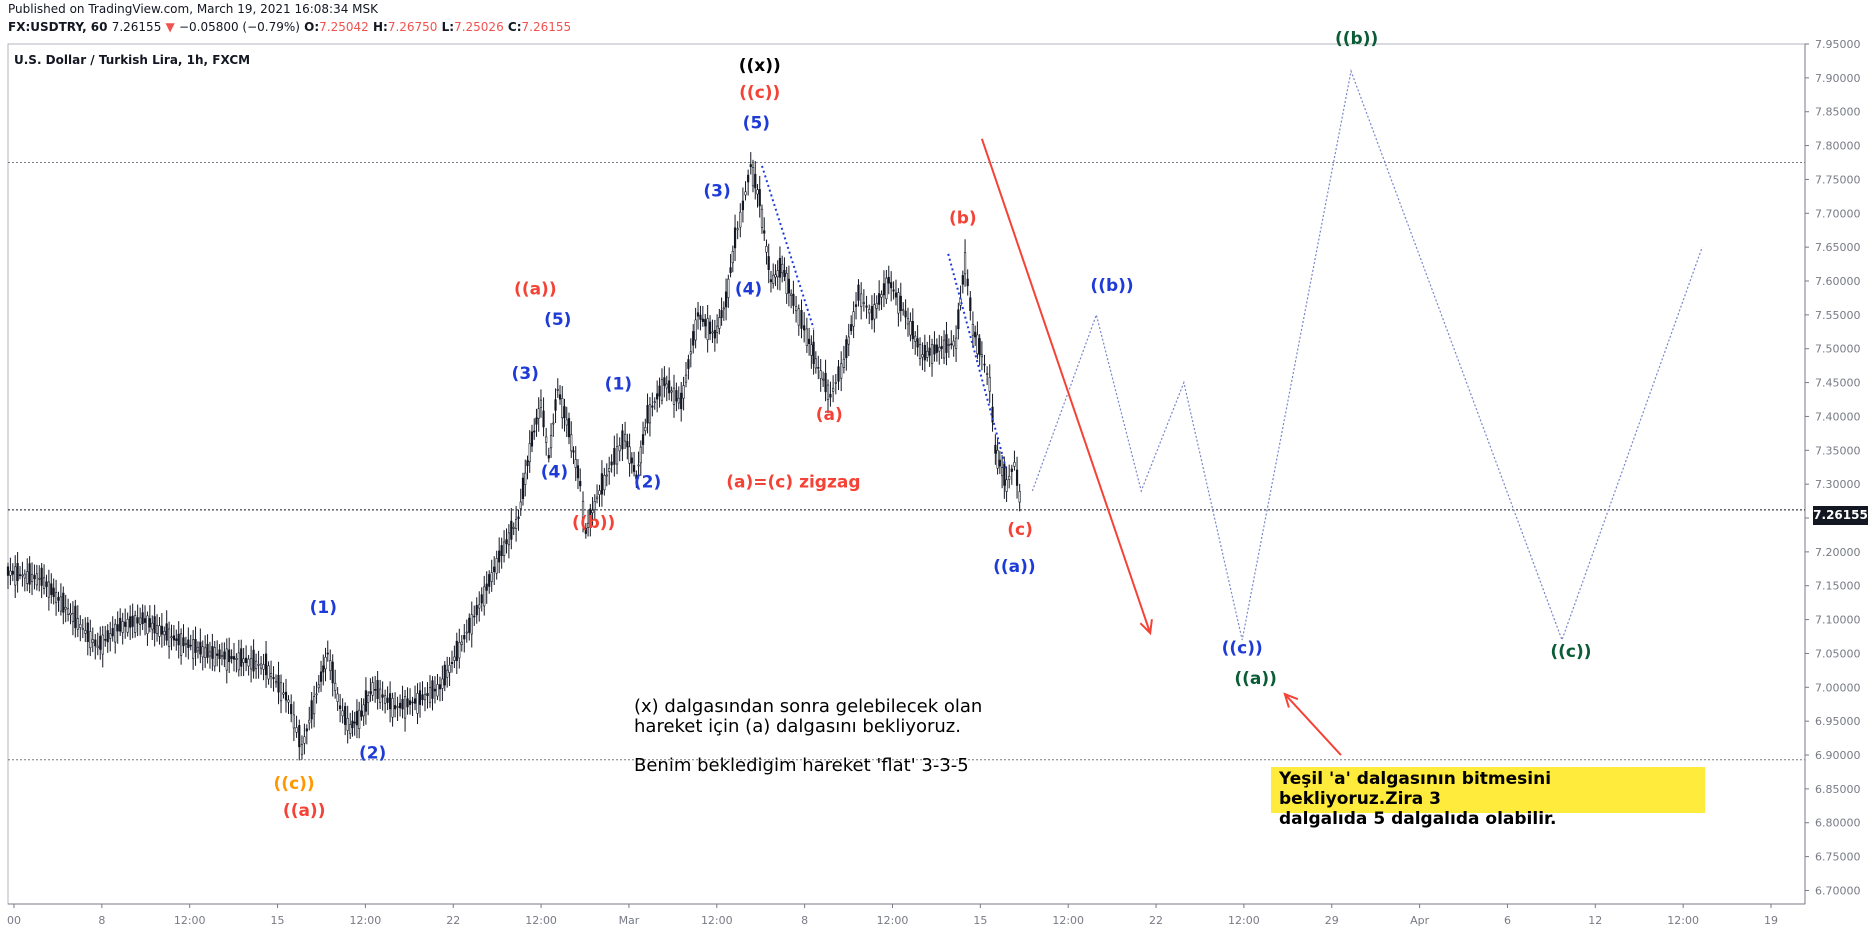  I want to click on red-arrows, so click(1161, 447).